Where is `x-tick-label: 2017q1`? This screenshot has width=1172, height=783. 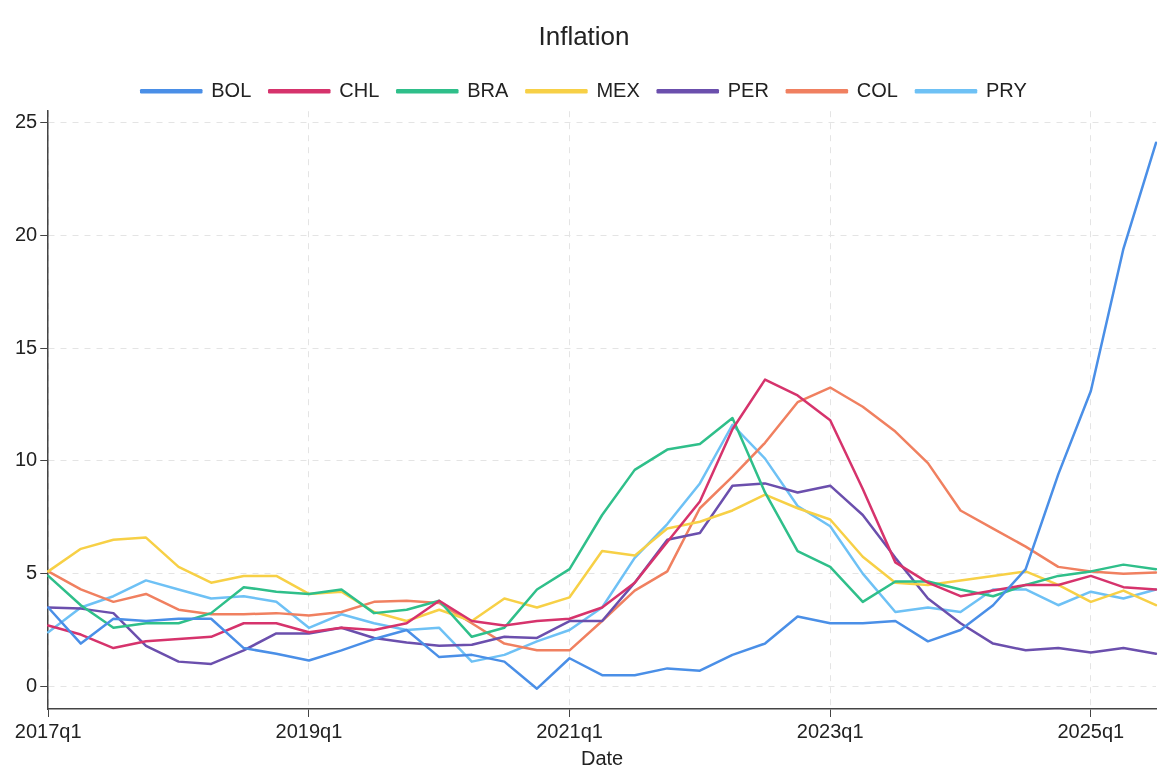 x-tick-label: 2017q1 is located at coordinates (48, 730).